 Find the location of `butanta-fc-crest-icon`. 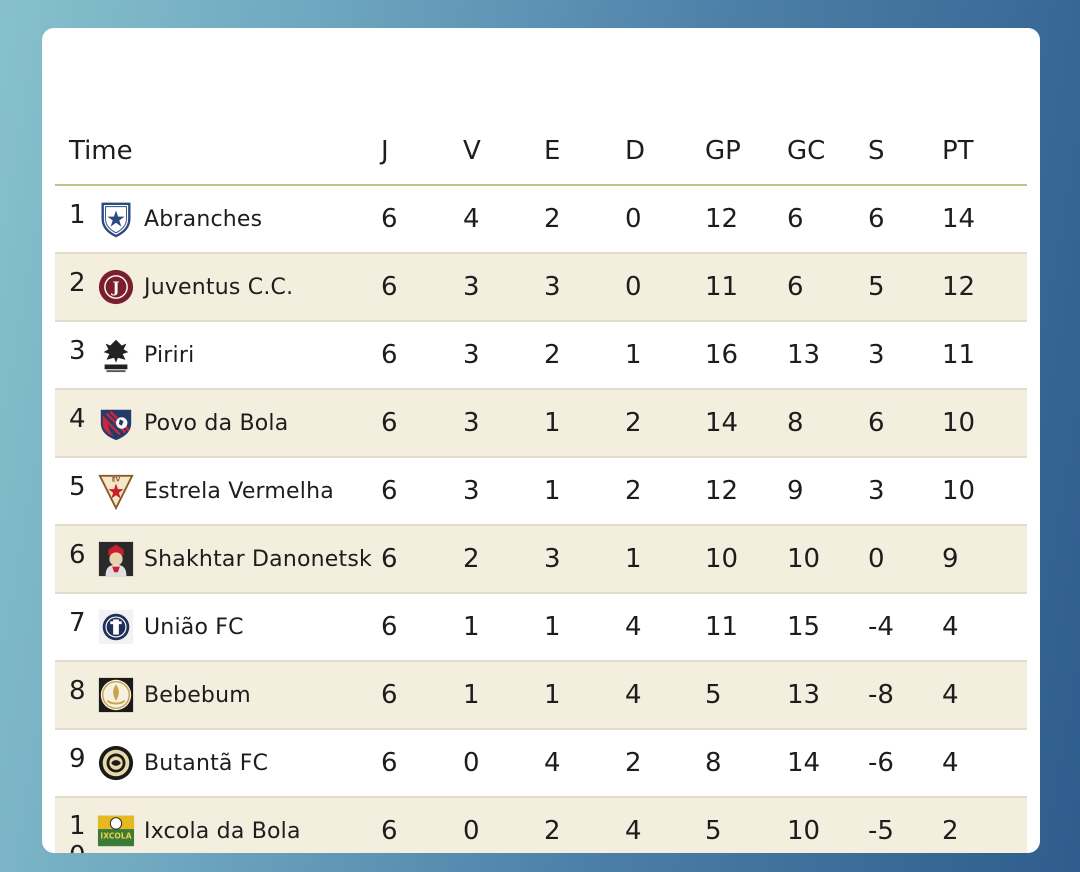

butanta-fc-crest-icon is located at coordinates (116, 763).